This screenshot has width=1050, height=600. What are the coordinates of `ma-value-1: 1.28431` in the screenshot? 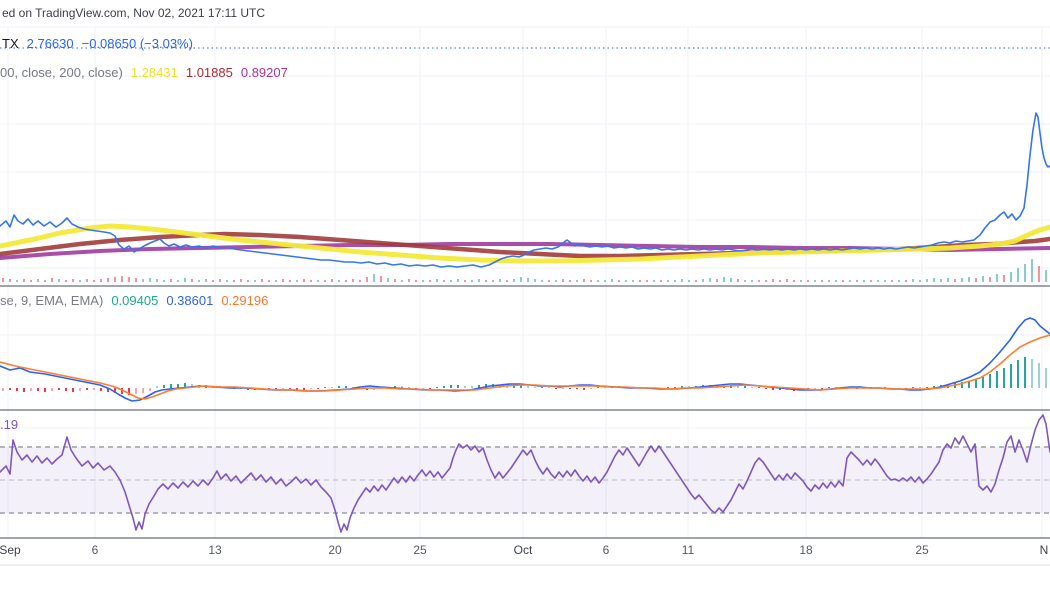 It's located at (154, 72).